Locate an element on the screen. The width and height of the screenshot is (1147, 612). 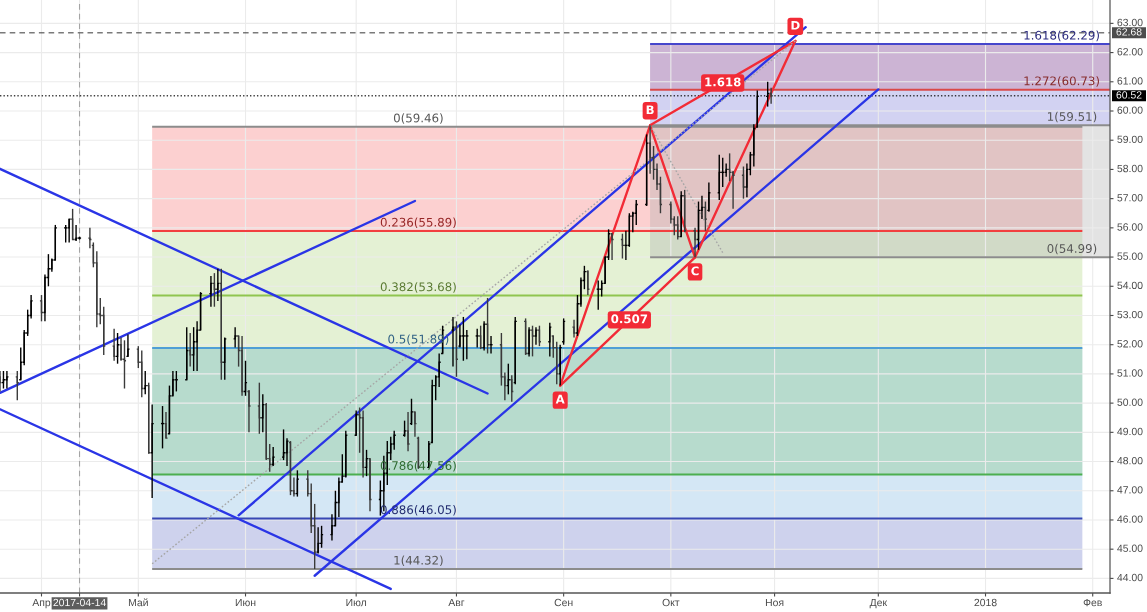
y-tick-label: 58.00 is located at coordinates (1130, 168).